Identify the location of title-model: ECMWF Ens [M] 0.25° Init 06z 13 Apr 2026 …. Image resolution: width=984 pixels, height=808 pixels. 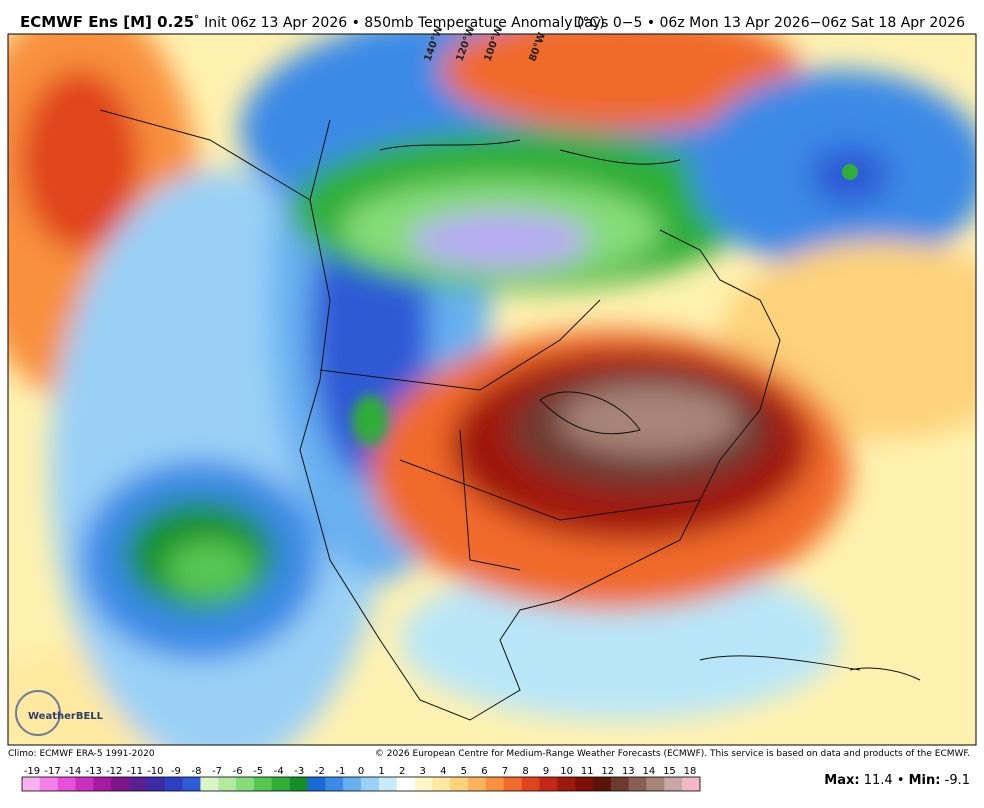
(312, 22).